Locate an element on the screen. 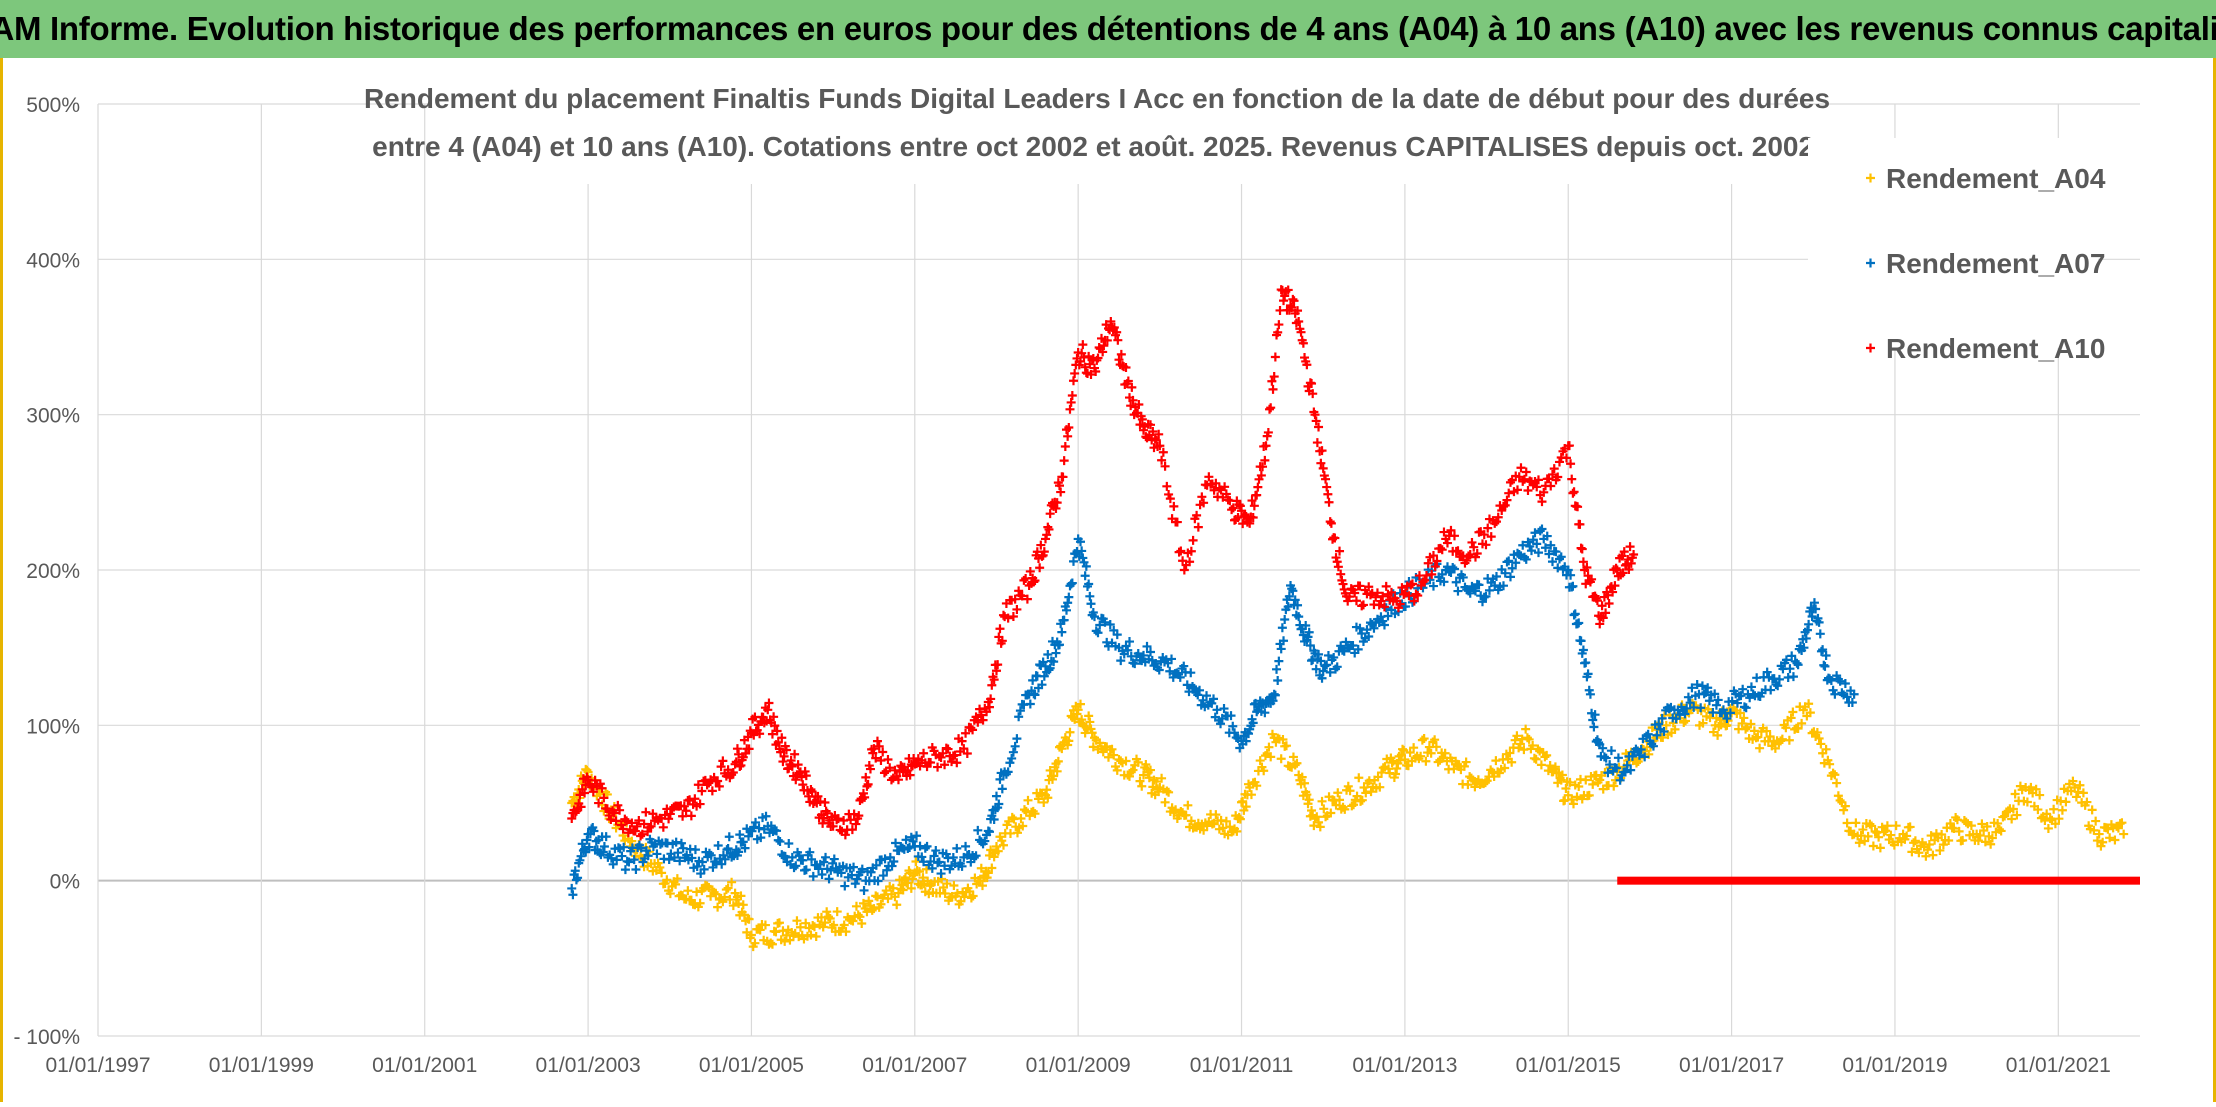 This screenshot has width=2216, height=1107. x-tick-label: 01/01/2011 is located at coordinates (1242, 1065).